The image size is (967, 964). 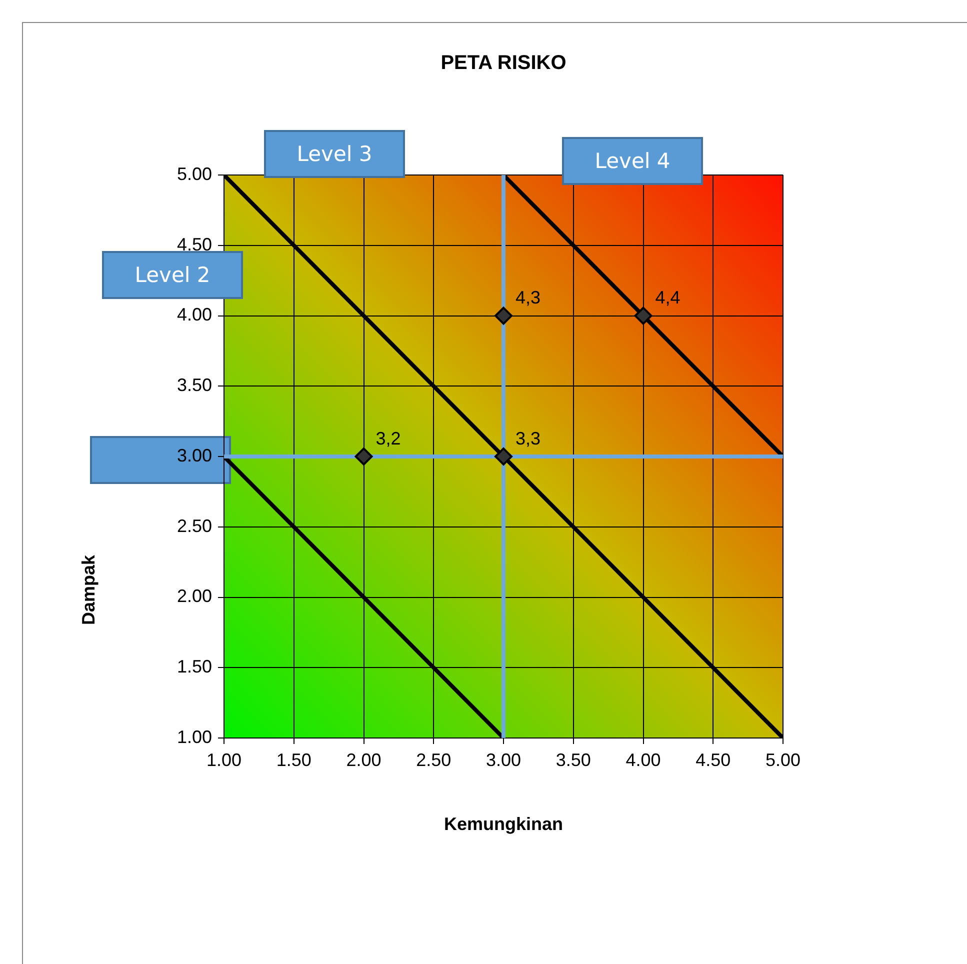 I want to click on x-tick-label: 3.50, so click(x=573, y=760).